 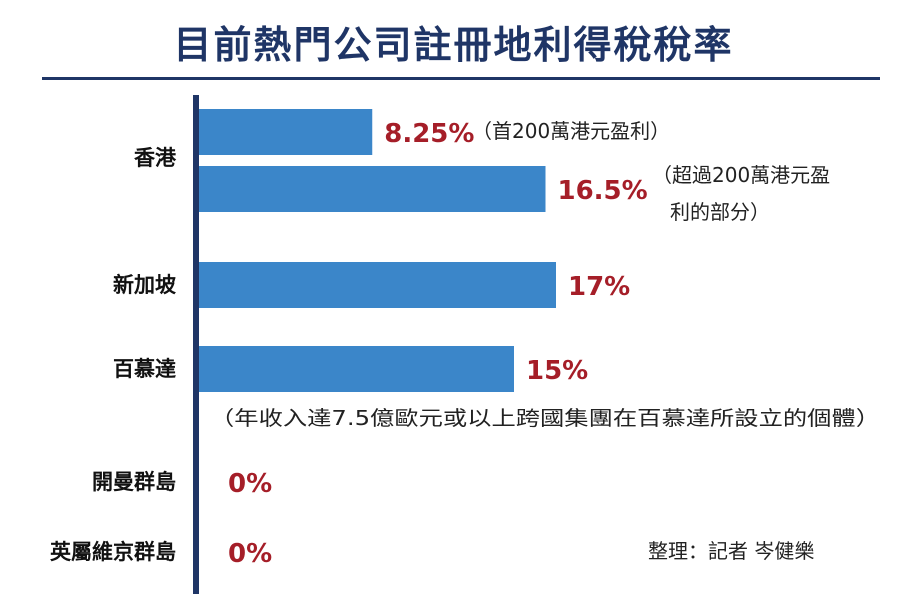 I want to click on chart-title: 目前熱門公司註冊地利得稅稅率, so click(x=453, y=45).